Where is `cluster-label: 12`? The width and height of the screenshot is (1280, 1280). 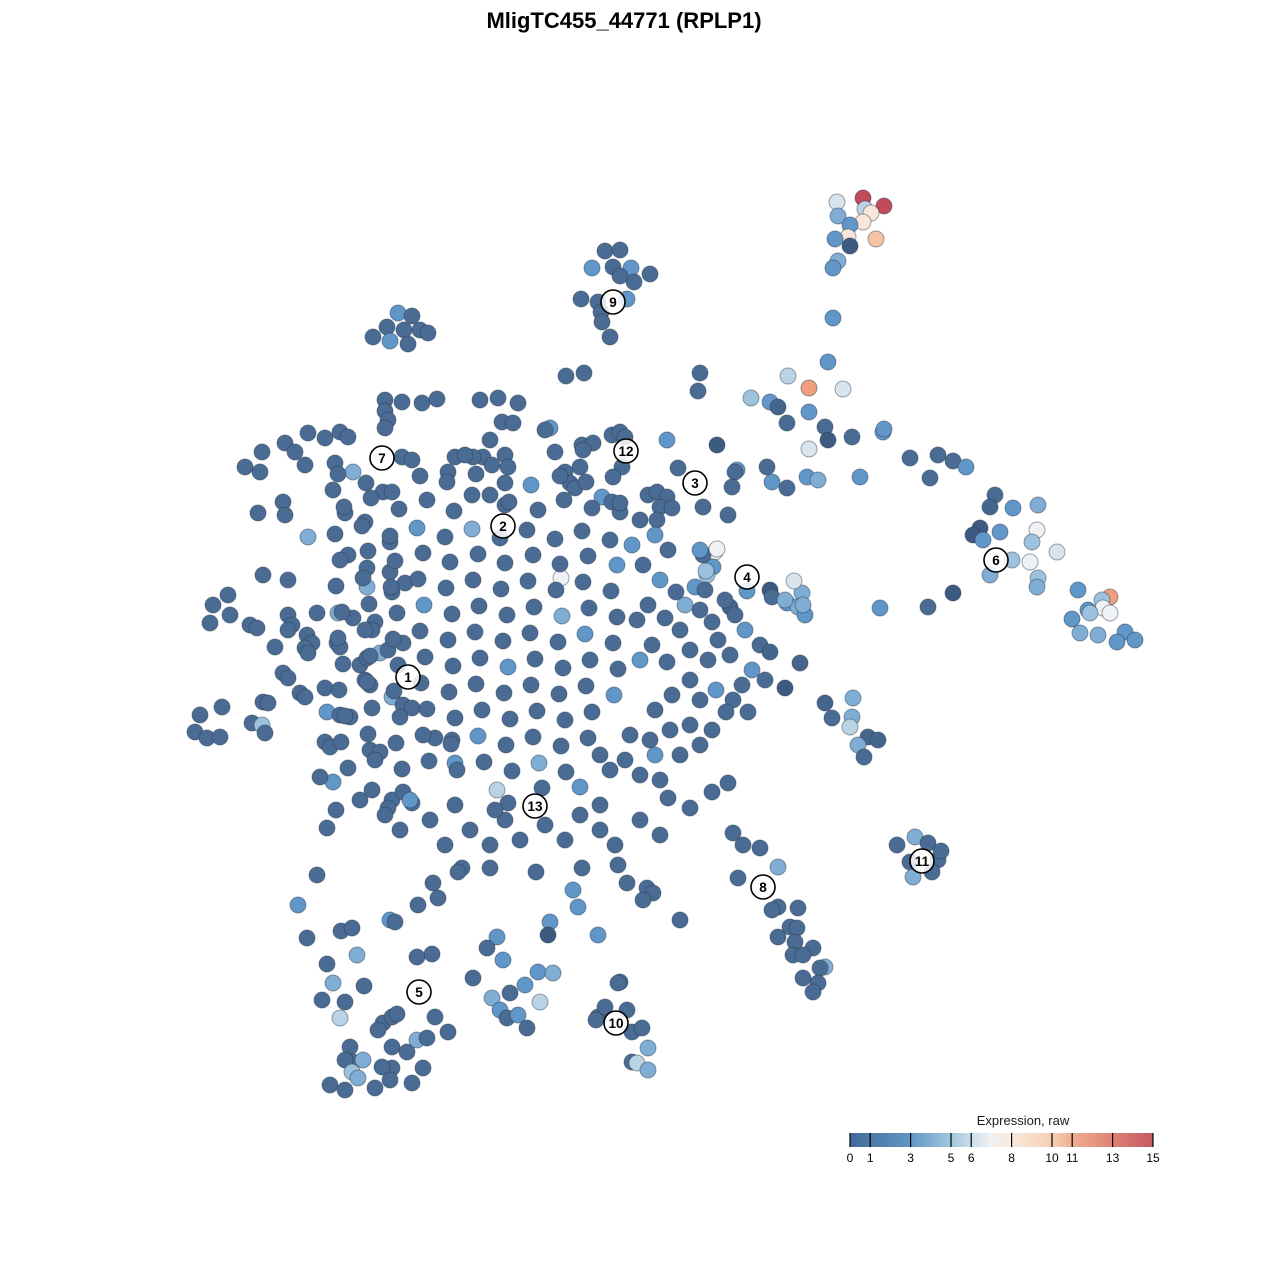
cluster-label: 12 is located at coordinates (626, 451).